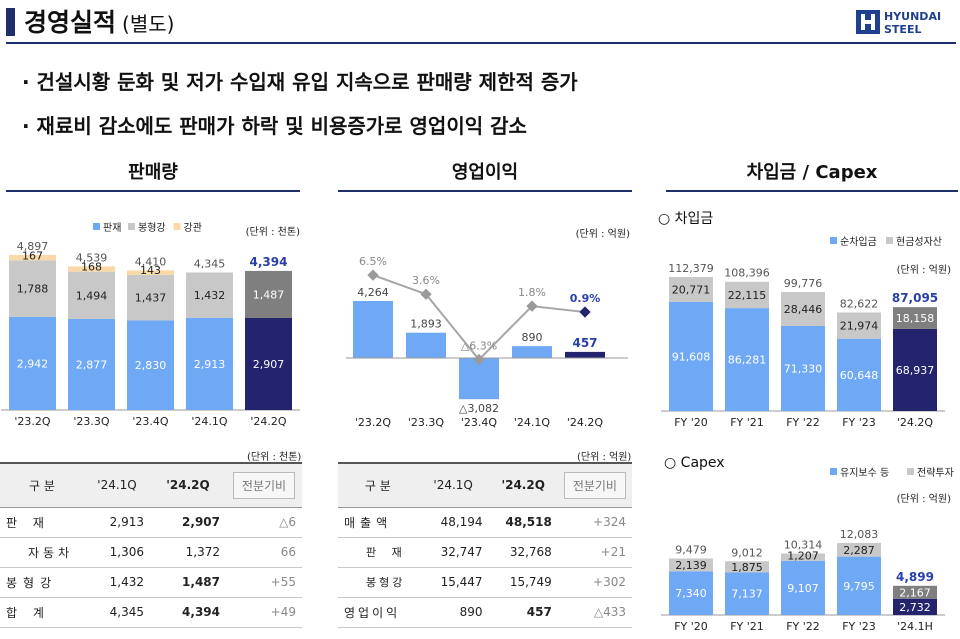 The height and width of the screenshot is (639, 960). I want to click on x-tick-label: '23.4Q, so click(150, 421).